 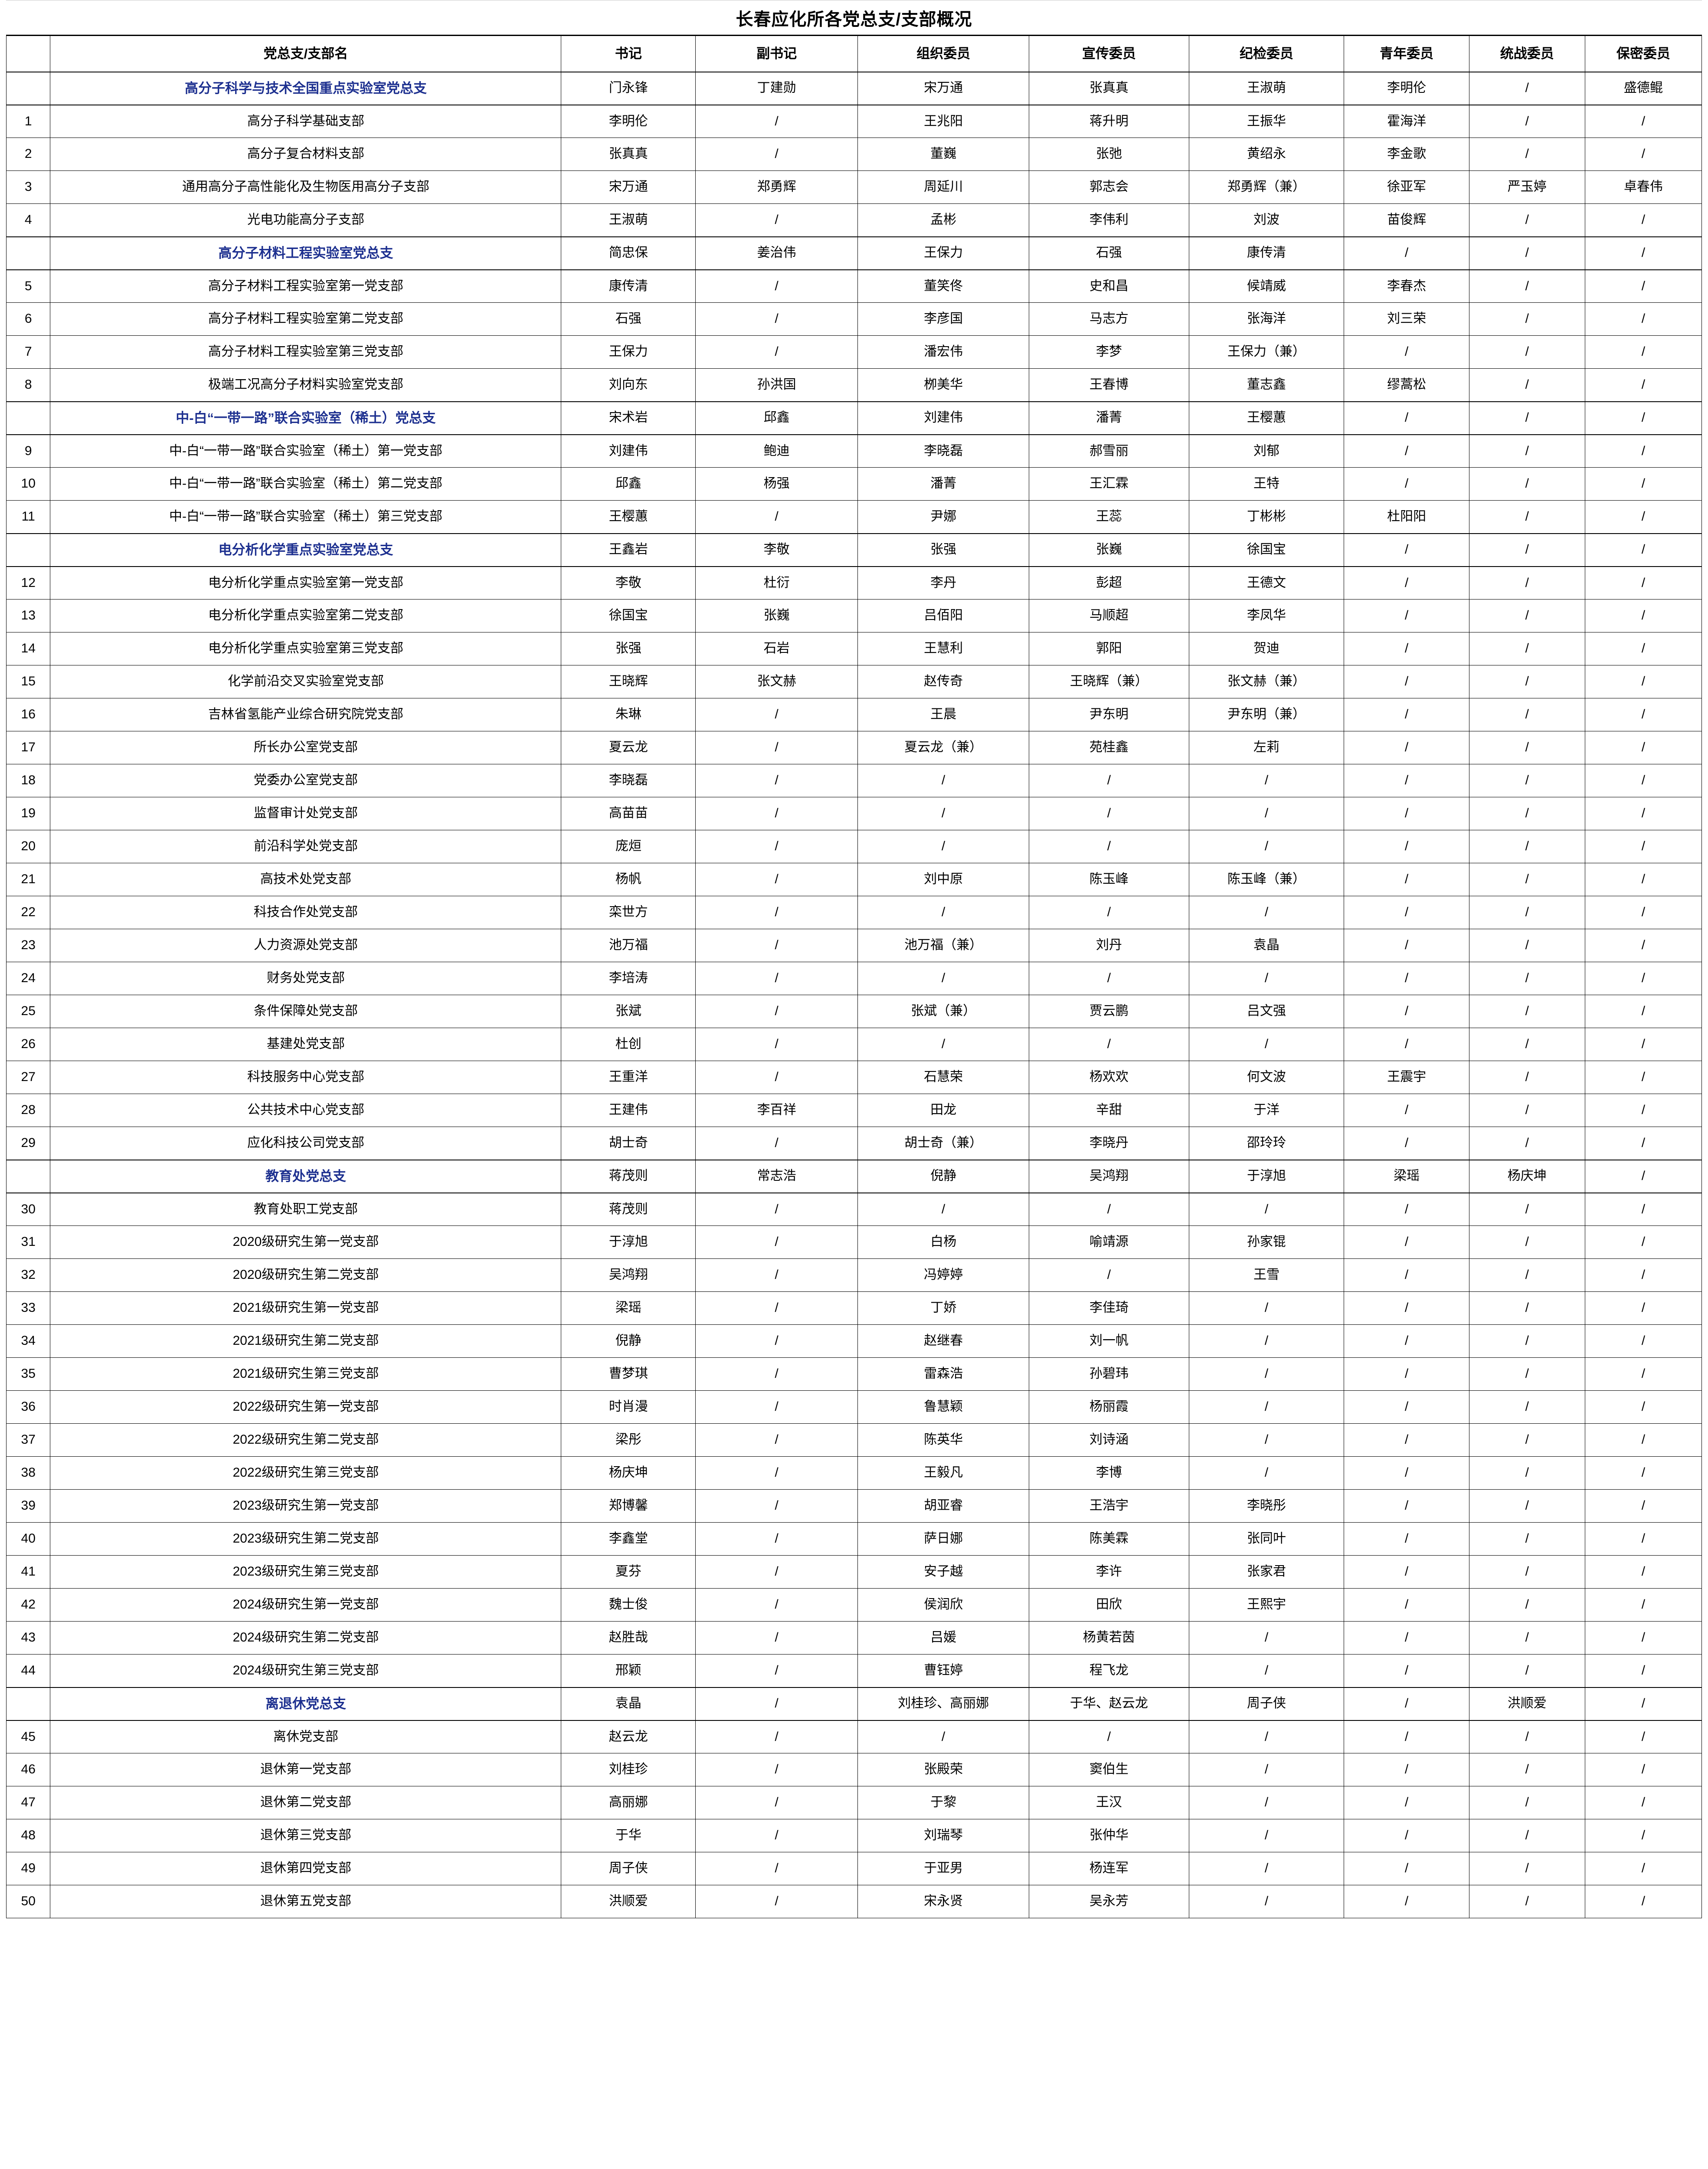 I want to click on row-index: 50, so click(x=28, y=1901).